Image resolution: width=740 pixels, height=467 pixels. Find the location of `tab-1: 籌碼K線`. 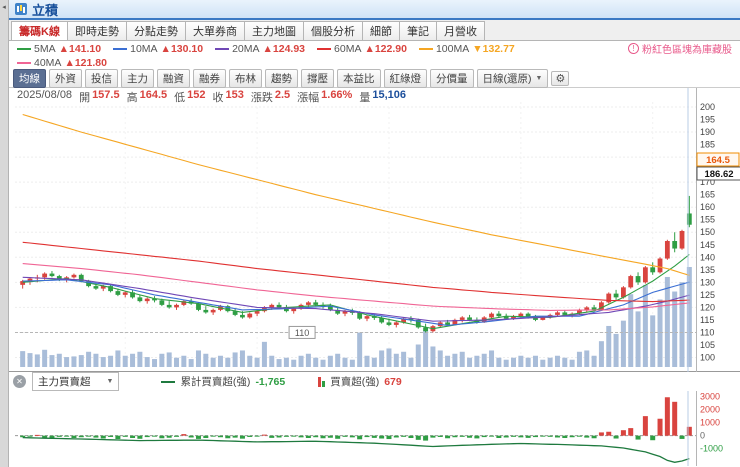

tab-1: 籌碼K線 is located at coordinates (39, 30).